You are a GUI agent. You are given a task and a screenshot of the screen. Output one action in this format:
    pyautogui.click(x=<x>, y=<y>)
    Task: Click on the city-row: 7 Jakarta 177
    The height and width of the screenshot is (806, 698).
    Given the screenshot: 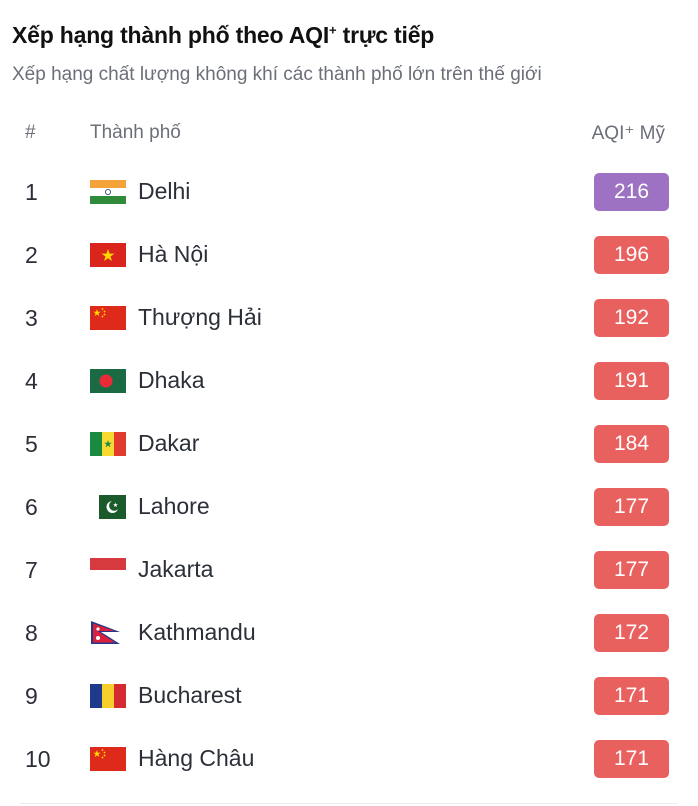 What is the action you would take?
    pyautogui.click(x=349, y=570)
    